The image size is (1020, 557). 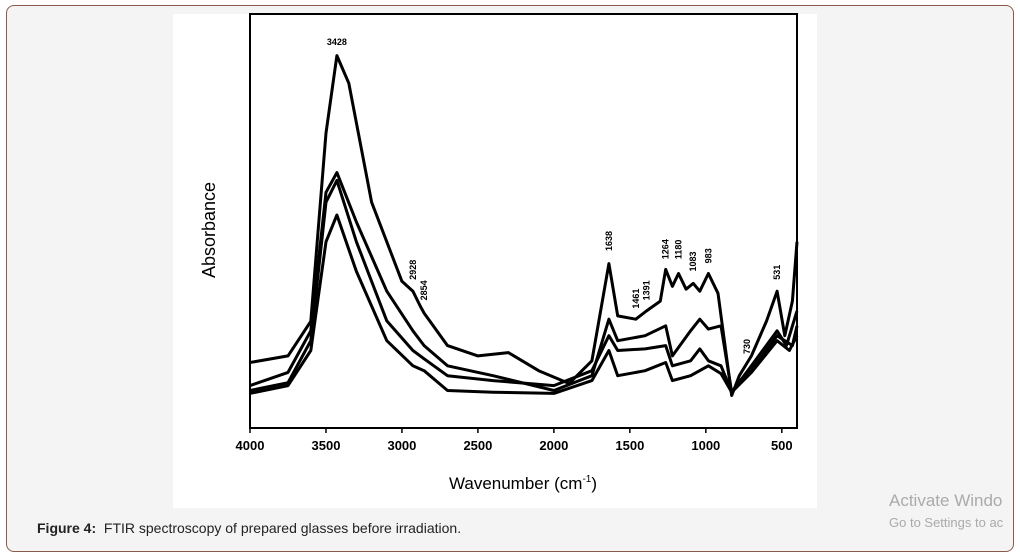 I want to click on peak-label: 983, so click(x=708, y=255).